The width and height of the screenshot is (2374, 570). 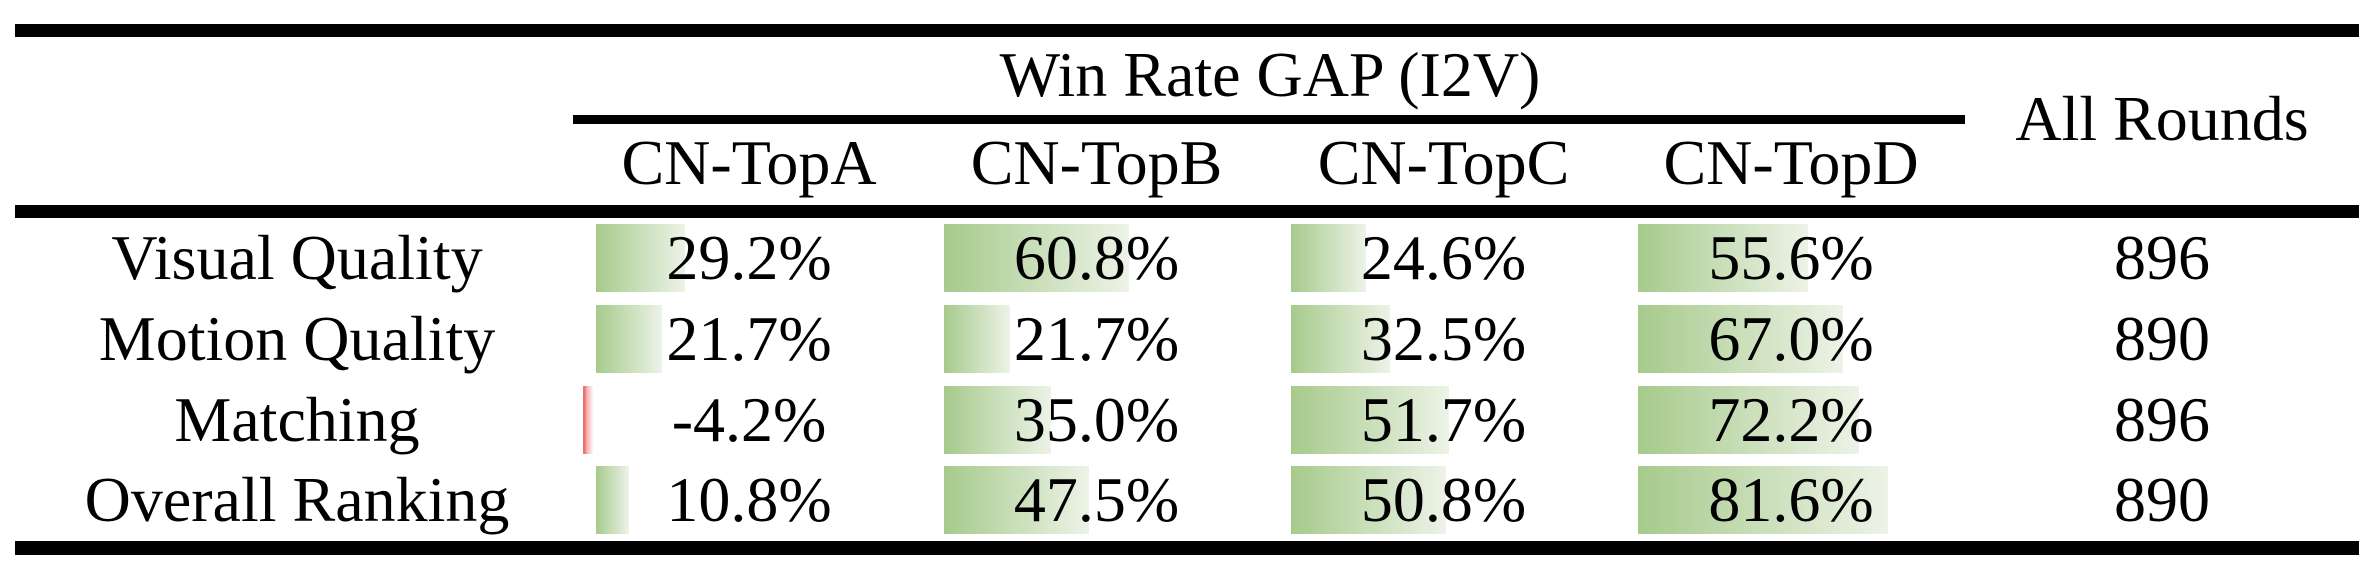 I want to click on cell-value: -4.2%, so click(x=749, y=419).